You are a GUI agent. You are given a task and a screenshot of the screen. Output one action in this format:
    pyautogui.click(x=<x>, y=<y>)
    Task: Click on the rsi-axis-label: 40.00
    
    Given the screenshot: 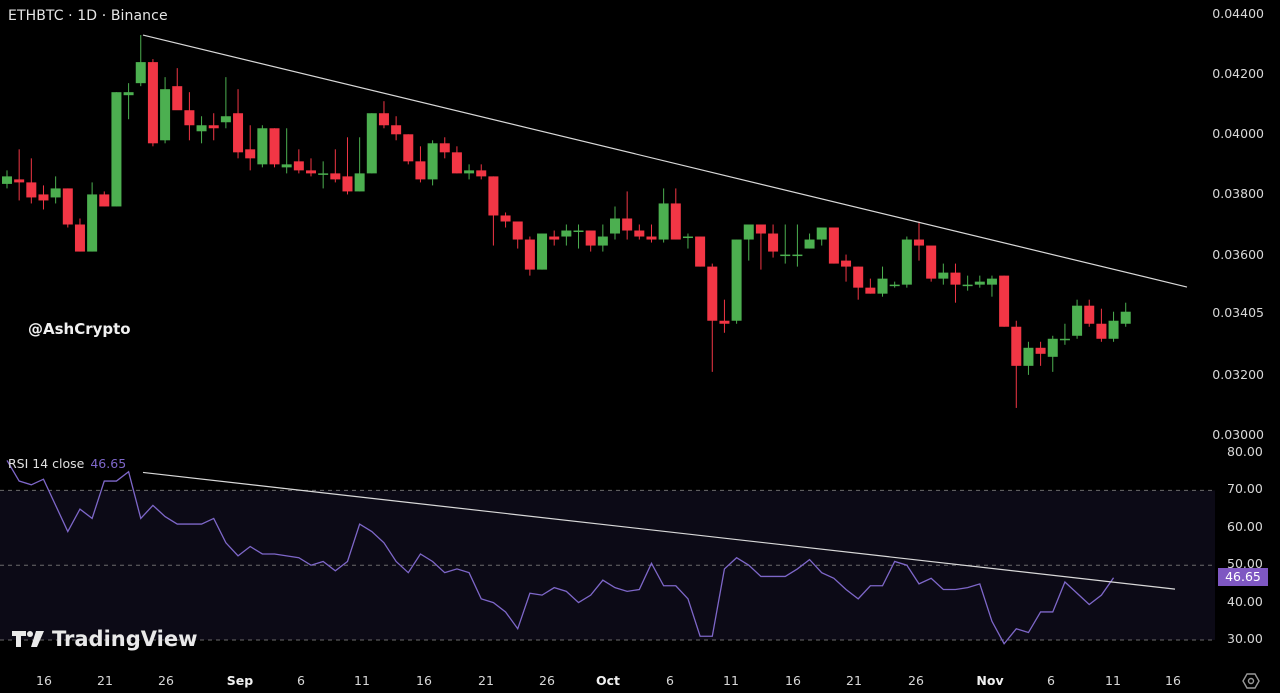 What is the action you would take?
    pyautogui.click(x=1245, y=601)
    